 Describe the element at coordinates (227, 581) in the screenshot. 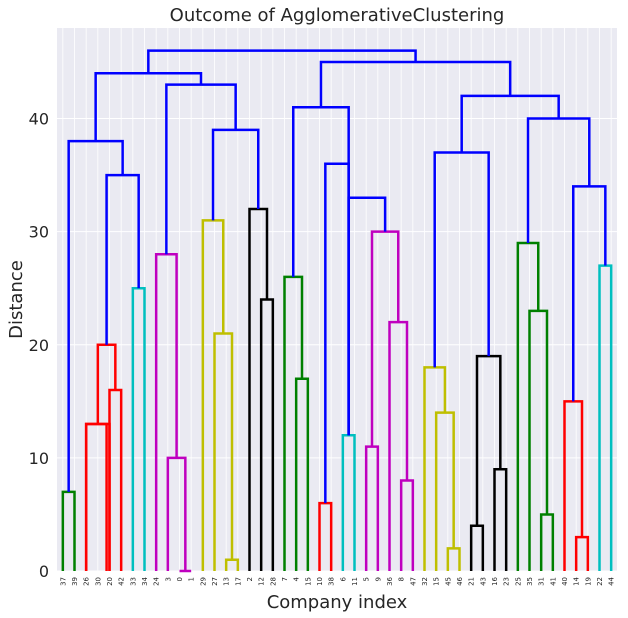

I see `x-tick-label: 13` at that location.